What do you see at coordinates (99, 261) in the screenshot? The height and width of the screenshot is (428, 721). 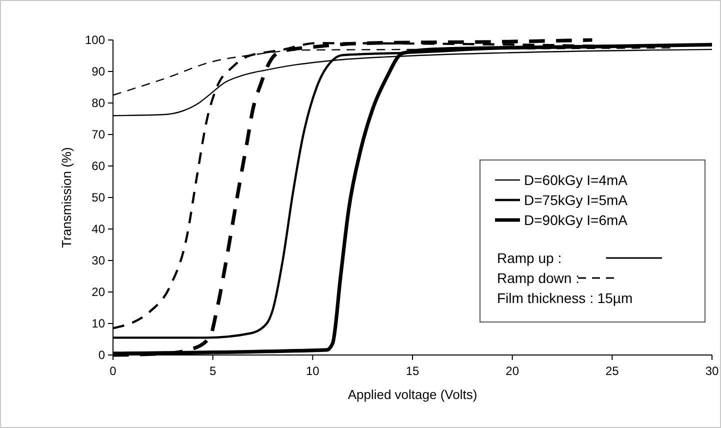 I see `y-tick-label: 30` at bounding box center [99, 261].